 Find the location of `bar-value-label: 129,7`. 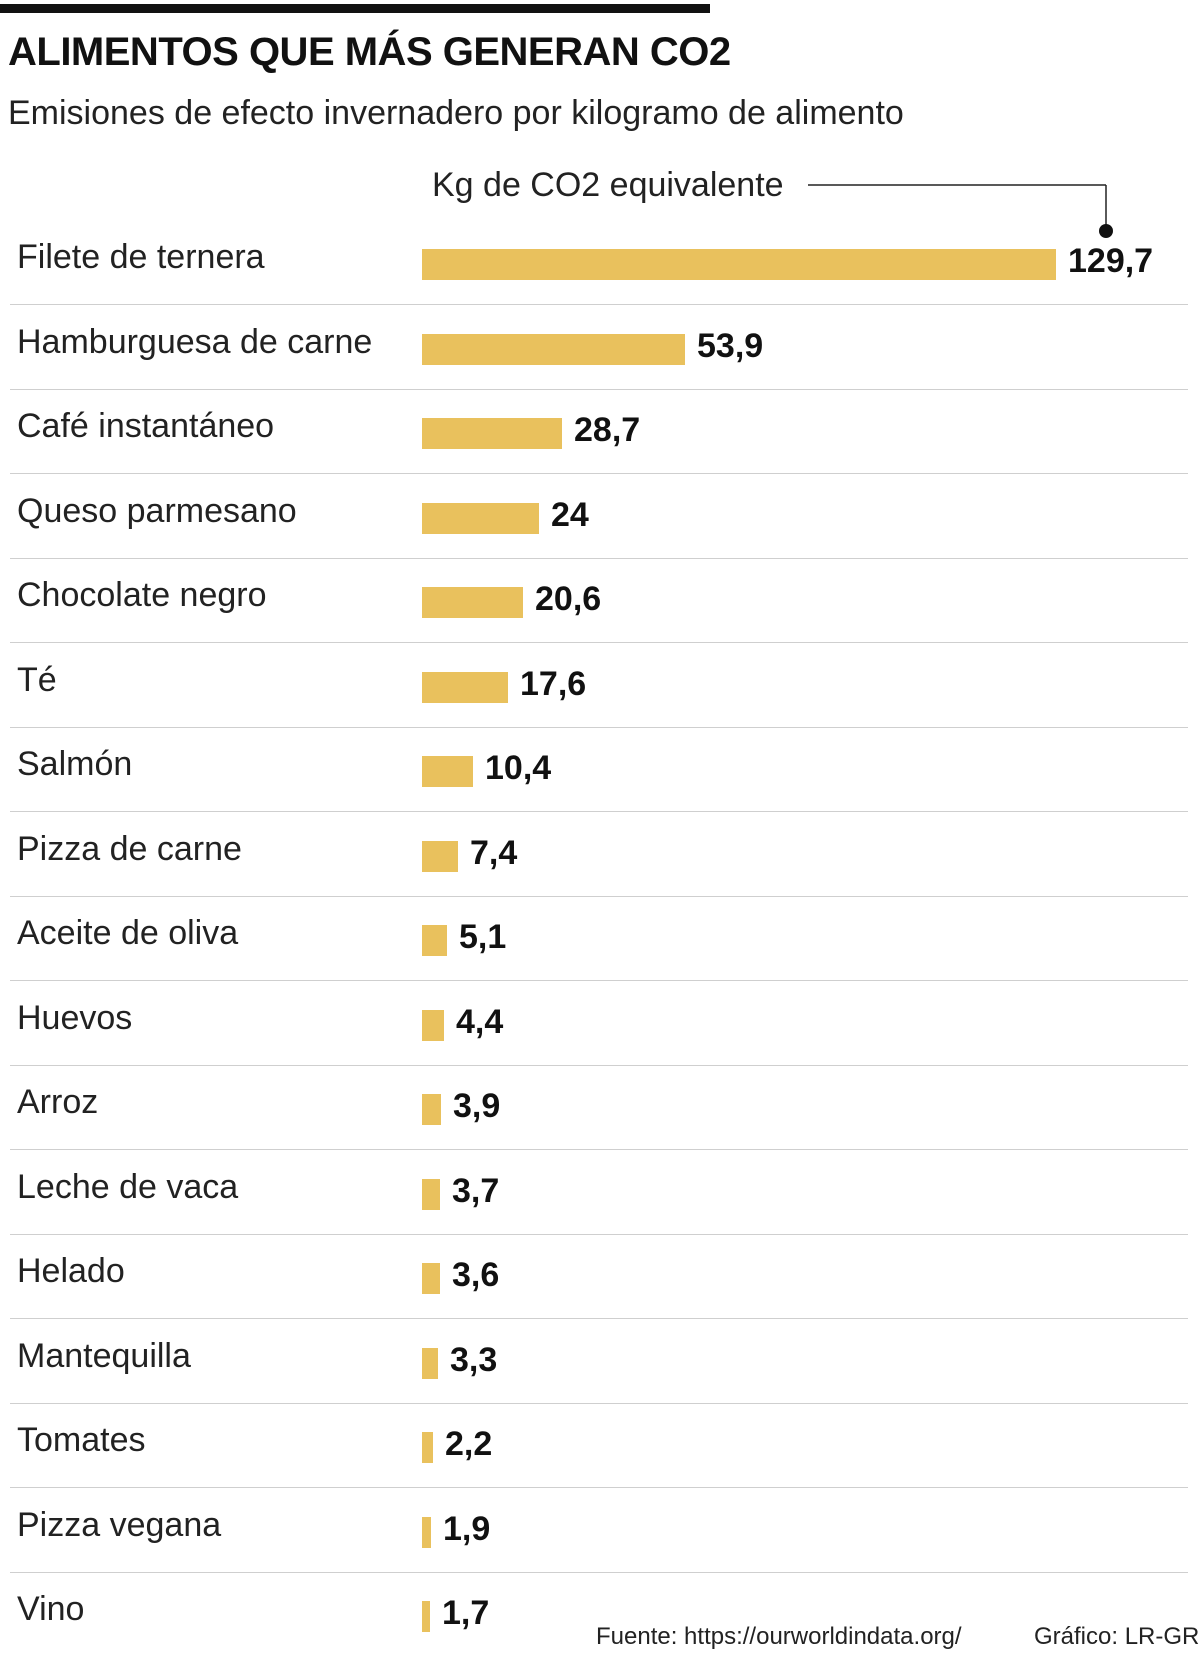

bar-value-label: 129,7 is located at coordinates (1111, 261).